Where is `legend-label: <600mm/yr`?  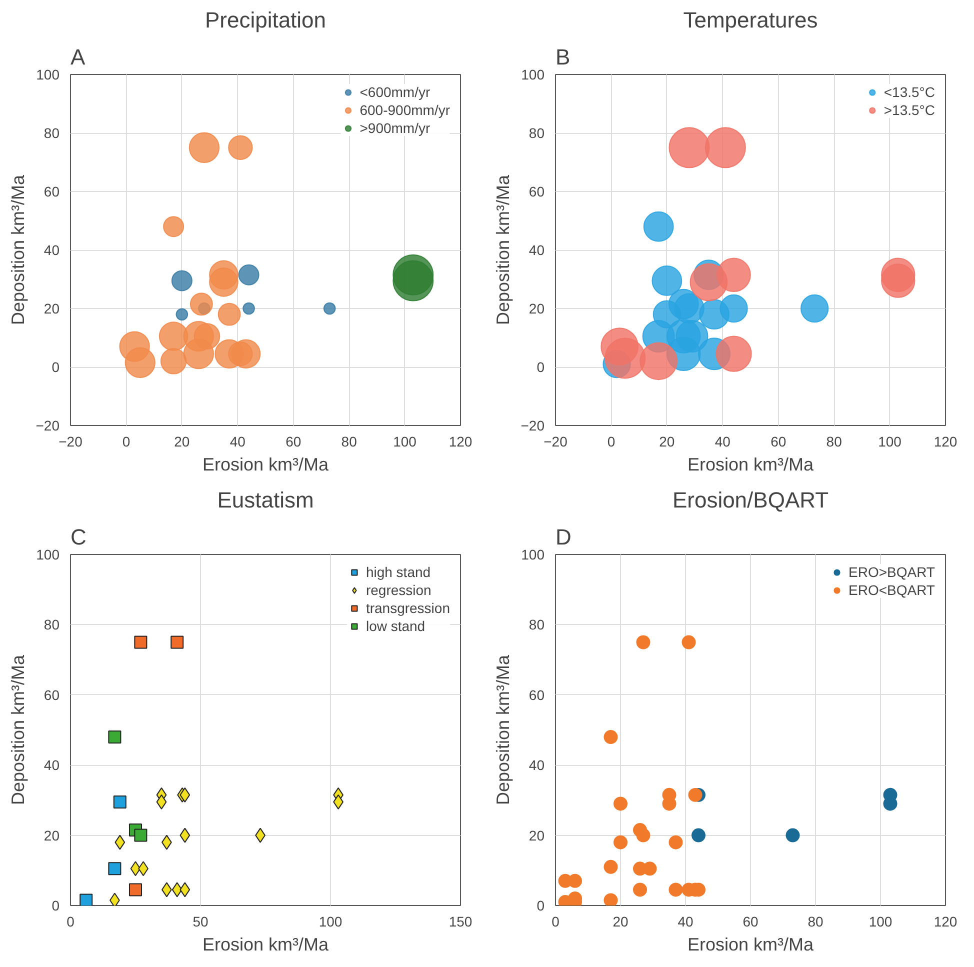
legend-label: <600mm/yr is located at coordinates (395, 92).